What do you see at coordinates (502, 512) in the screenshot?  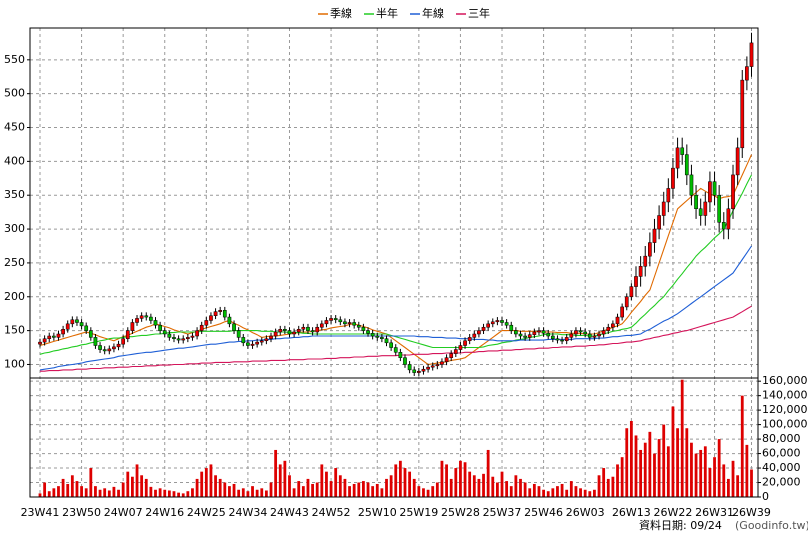 I see `x-tick-label: 25W37` at bounding box center [502, 512].